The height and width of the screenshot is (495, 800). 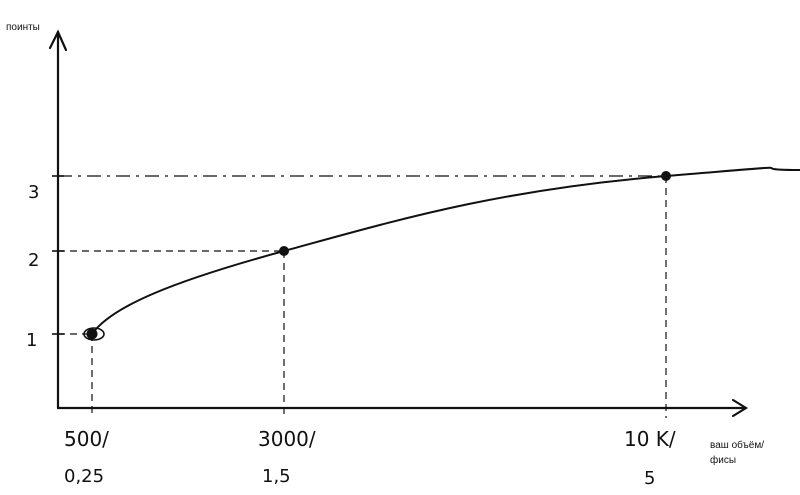 What do you see at coordinates (723, 460) in the screenshot?
I see `x-axis-label-line-2: фисы` at bounding box center [723, 460].